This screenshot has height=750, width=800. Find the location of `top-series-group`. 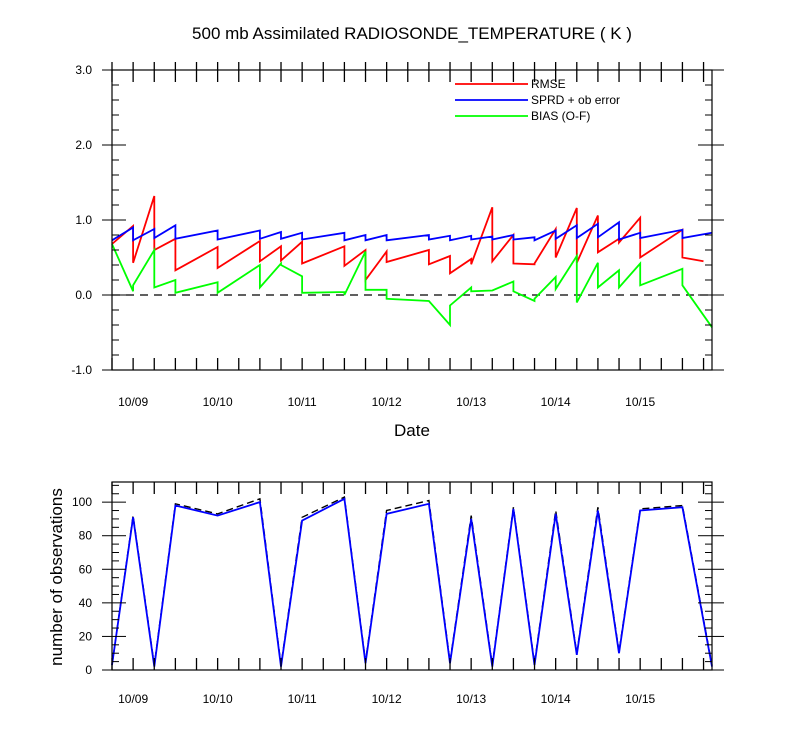

top-series-group is located at coordinates (412, 261).